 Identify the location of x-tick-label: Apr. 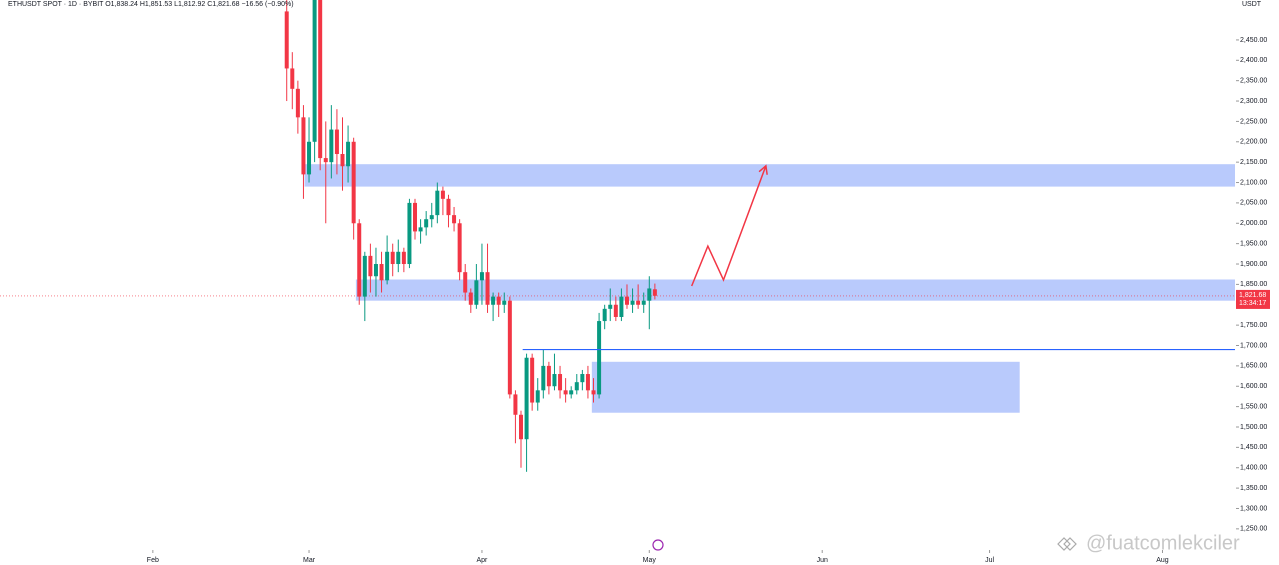
(482, 560).